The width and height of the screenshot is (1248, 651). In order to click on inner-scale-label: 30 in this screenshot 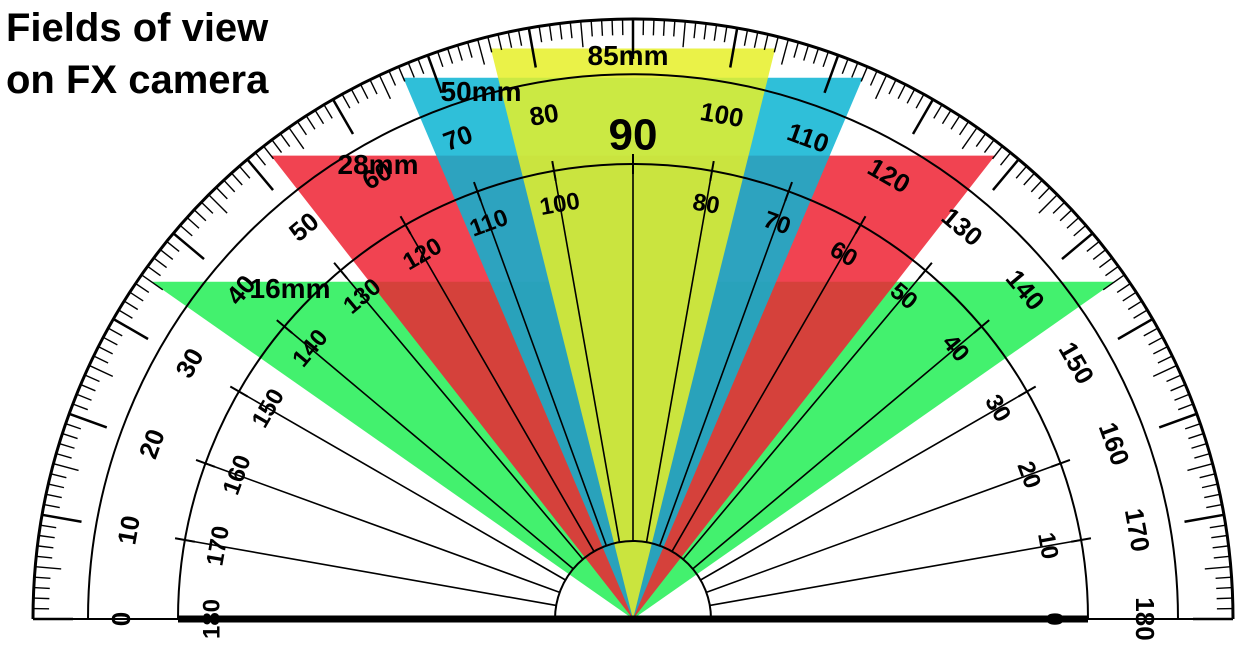, I will do `click(997, 408)`.